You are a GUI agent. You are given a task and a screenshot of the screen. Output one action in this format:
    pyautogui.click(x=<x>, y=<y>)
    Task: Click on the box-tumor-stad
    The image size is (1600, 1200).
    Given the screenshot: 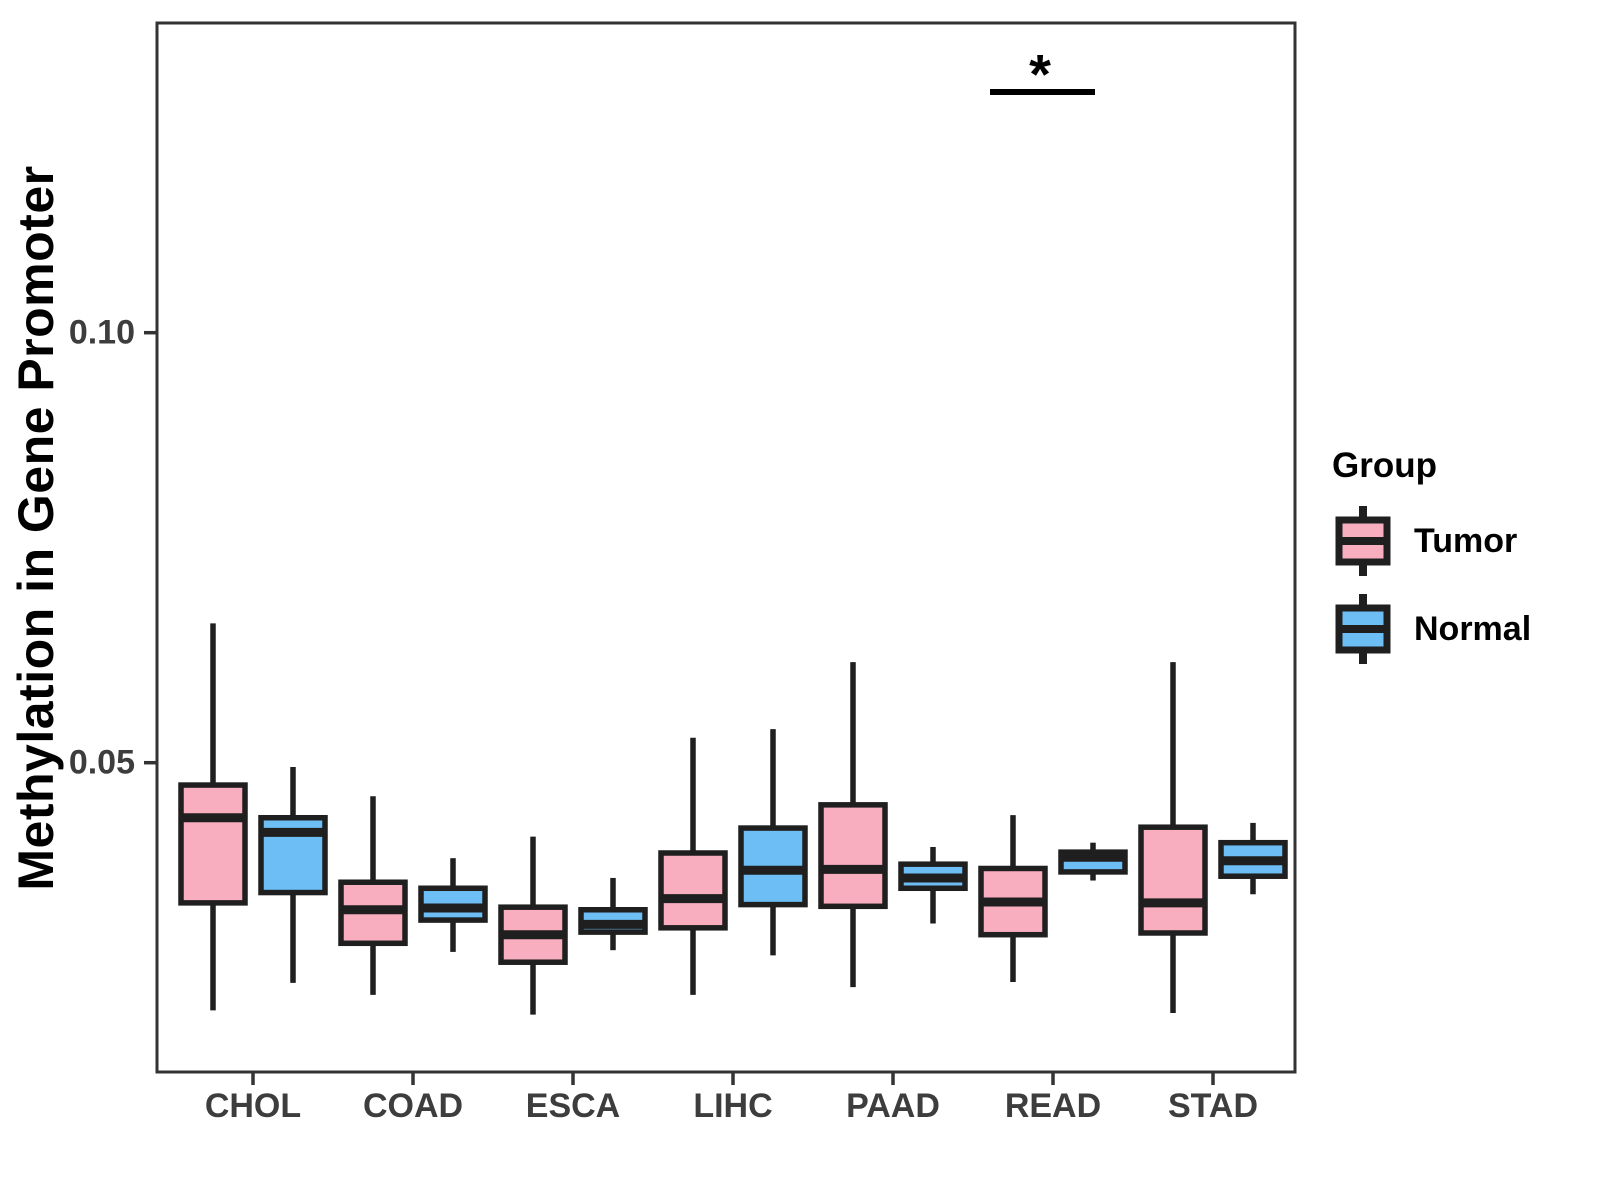 What is the action you would take?
    pyautogui.click(x=1173, y=837)
    